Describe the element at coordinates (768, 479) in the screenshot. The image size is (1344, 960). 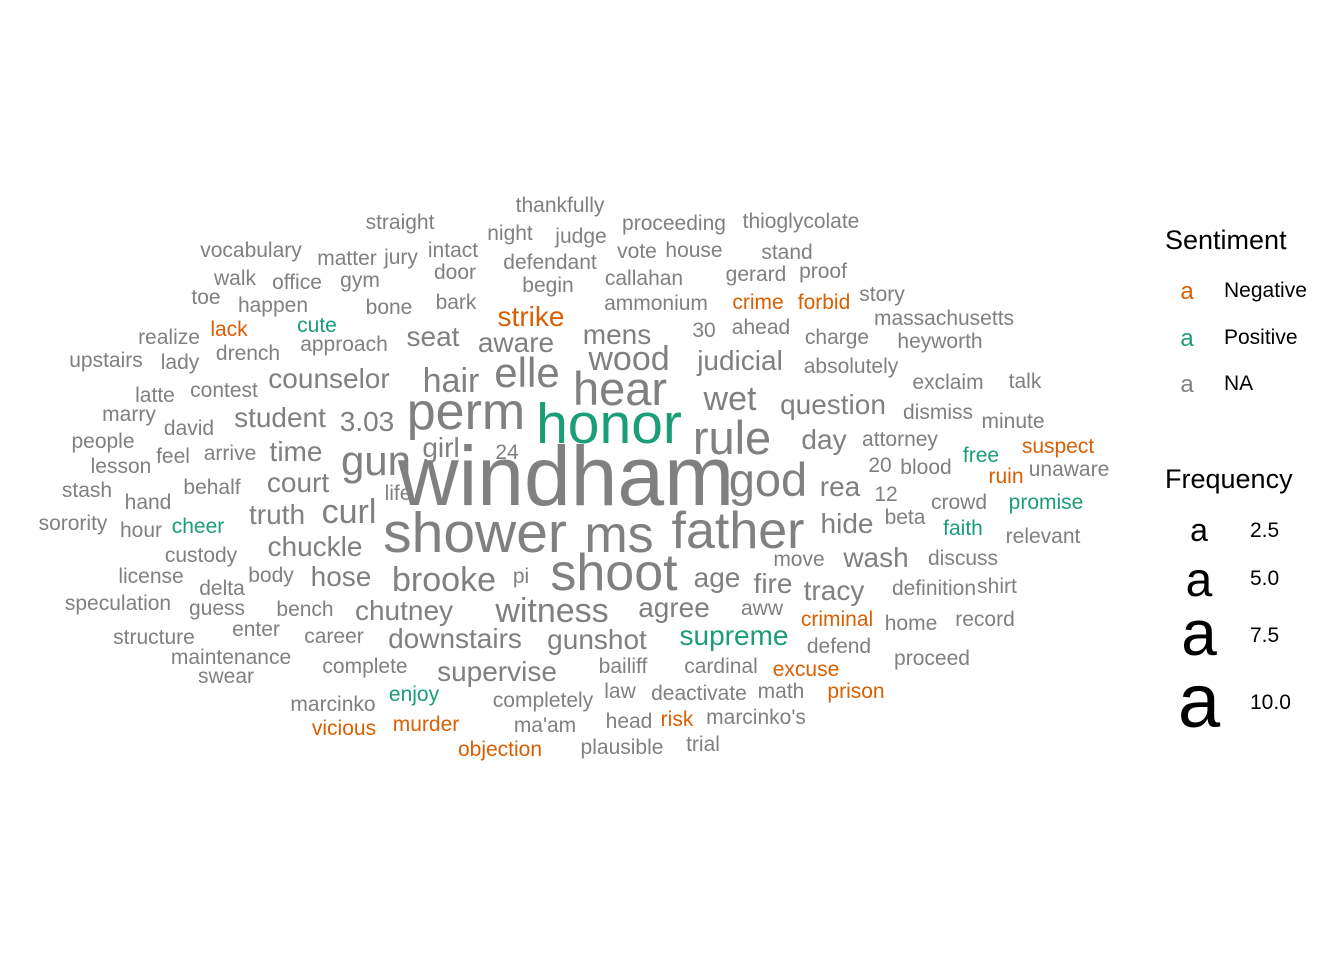
I see `word-god: god` at that location.